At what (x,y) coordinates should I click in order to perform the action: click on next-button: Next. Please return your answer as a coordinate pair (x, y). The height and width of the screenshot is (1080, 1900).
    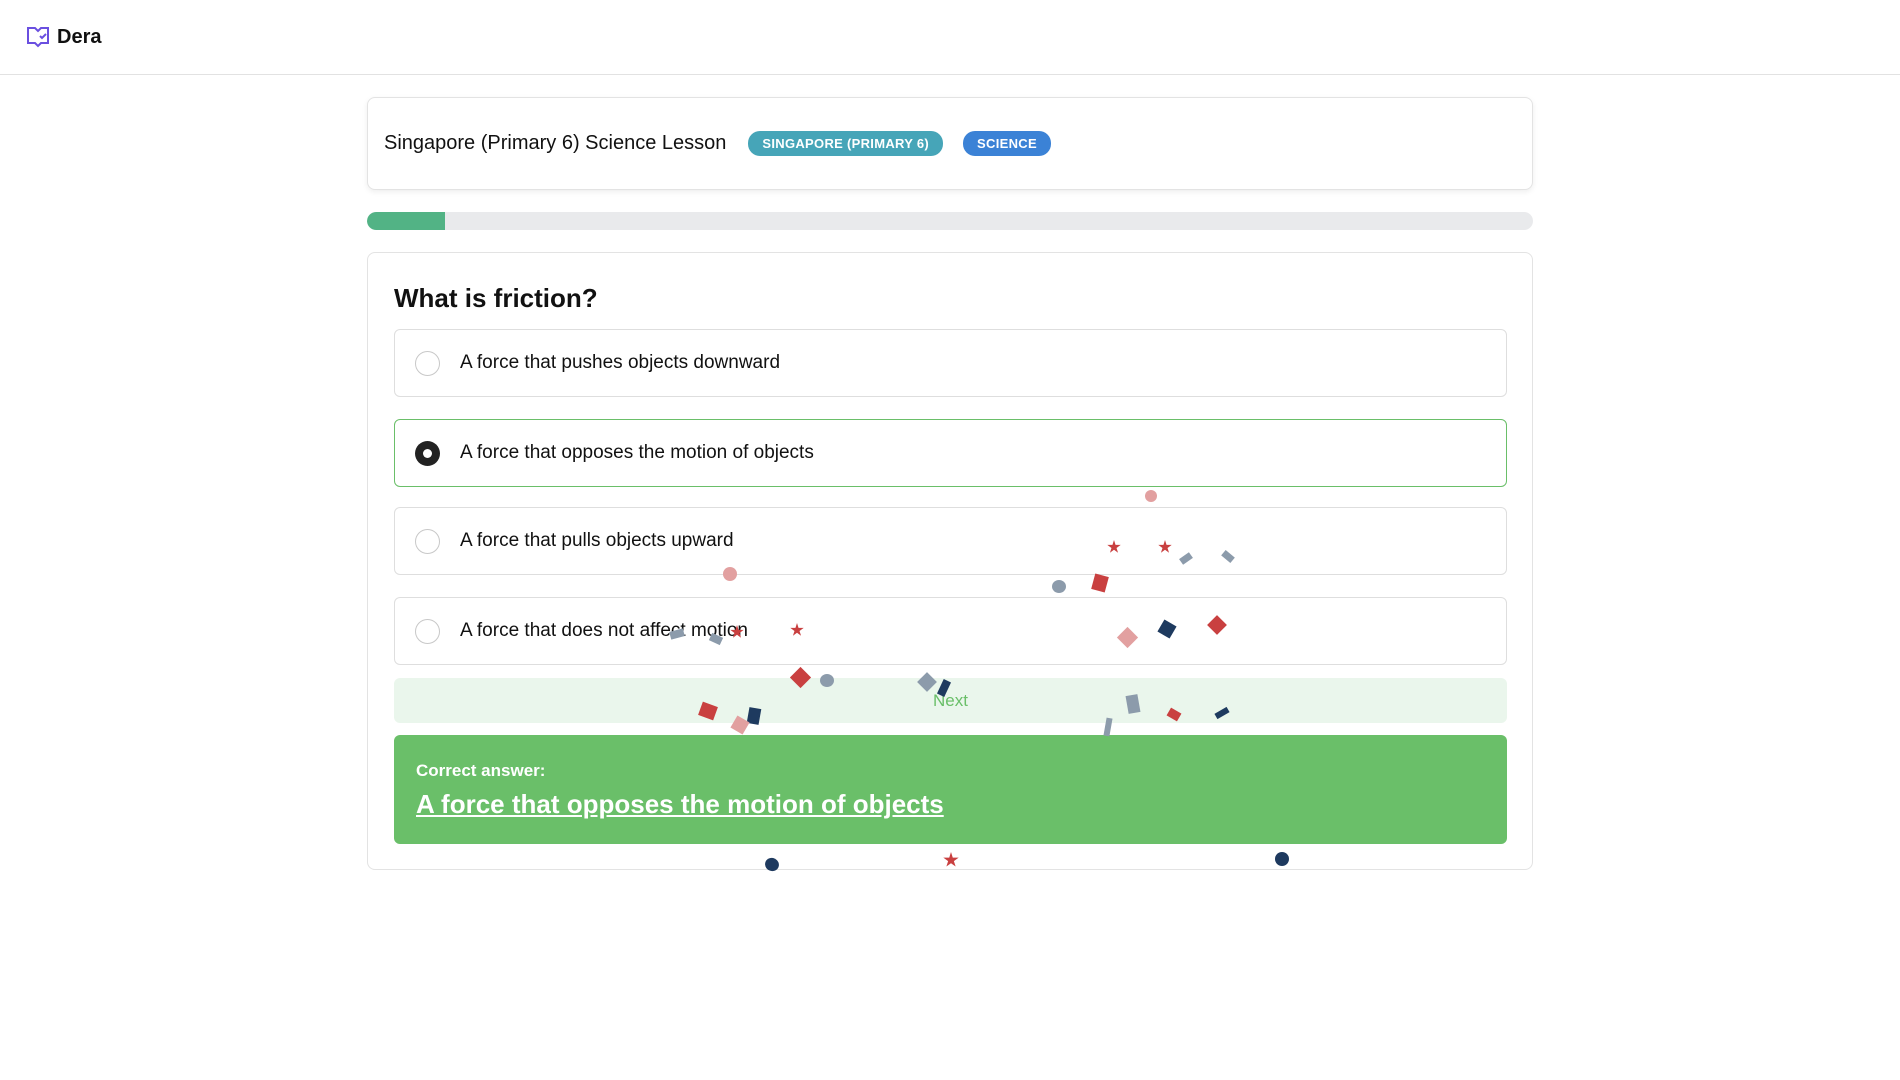
    Looking at the image, I should click on (950, 700).